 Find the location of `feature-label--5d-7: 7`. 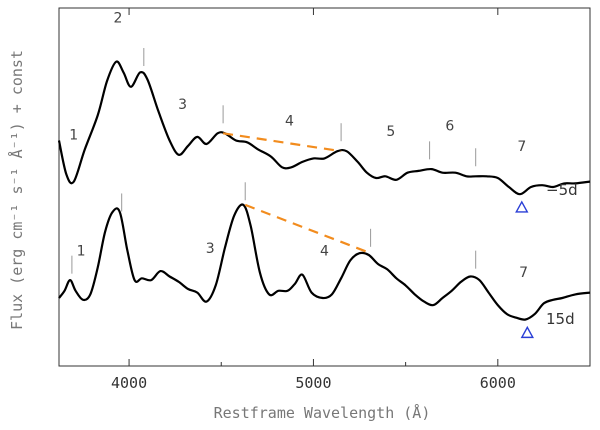

feature-label--5d-7: 7 is located at coordinates (521, 147).